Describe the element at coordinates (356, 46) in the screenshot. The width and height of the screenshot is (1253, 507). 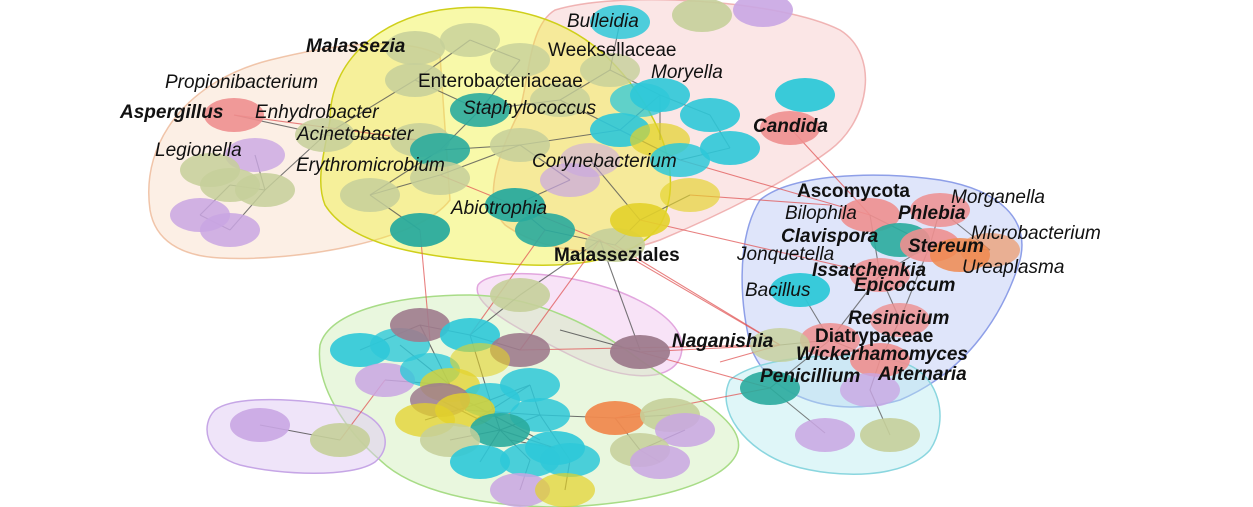
I see `label-malassezia: Malassezia` at that location.